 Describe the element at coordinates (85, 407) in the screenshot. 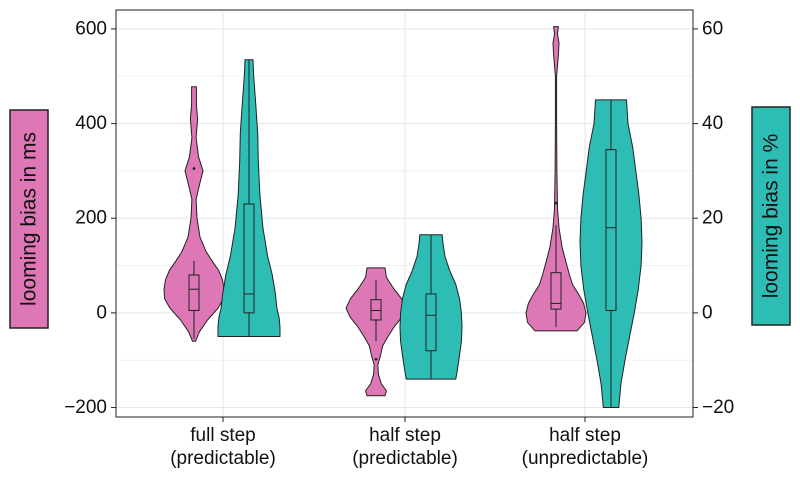

I see `left-tick-label: −200` at that location.